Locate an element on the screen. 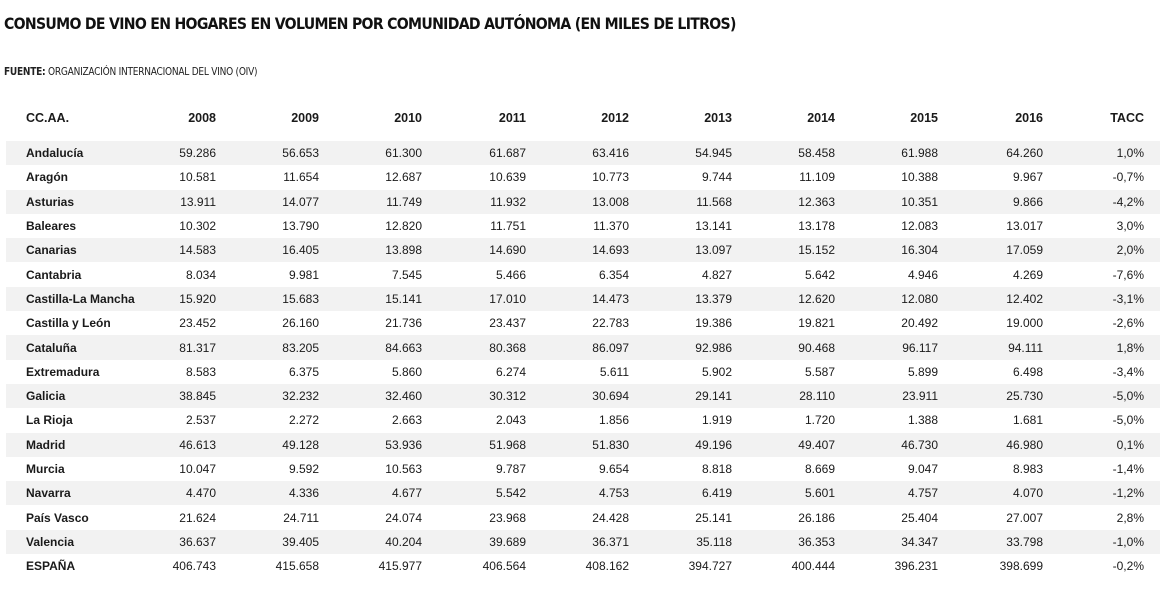 The image size is (1162, 600). region-cell: País Vasco is located at coordinates (76, 517).